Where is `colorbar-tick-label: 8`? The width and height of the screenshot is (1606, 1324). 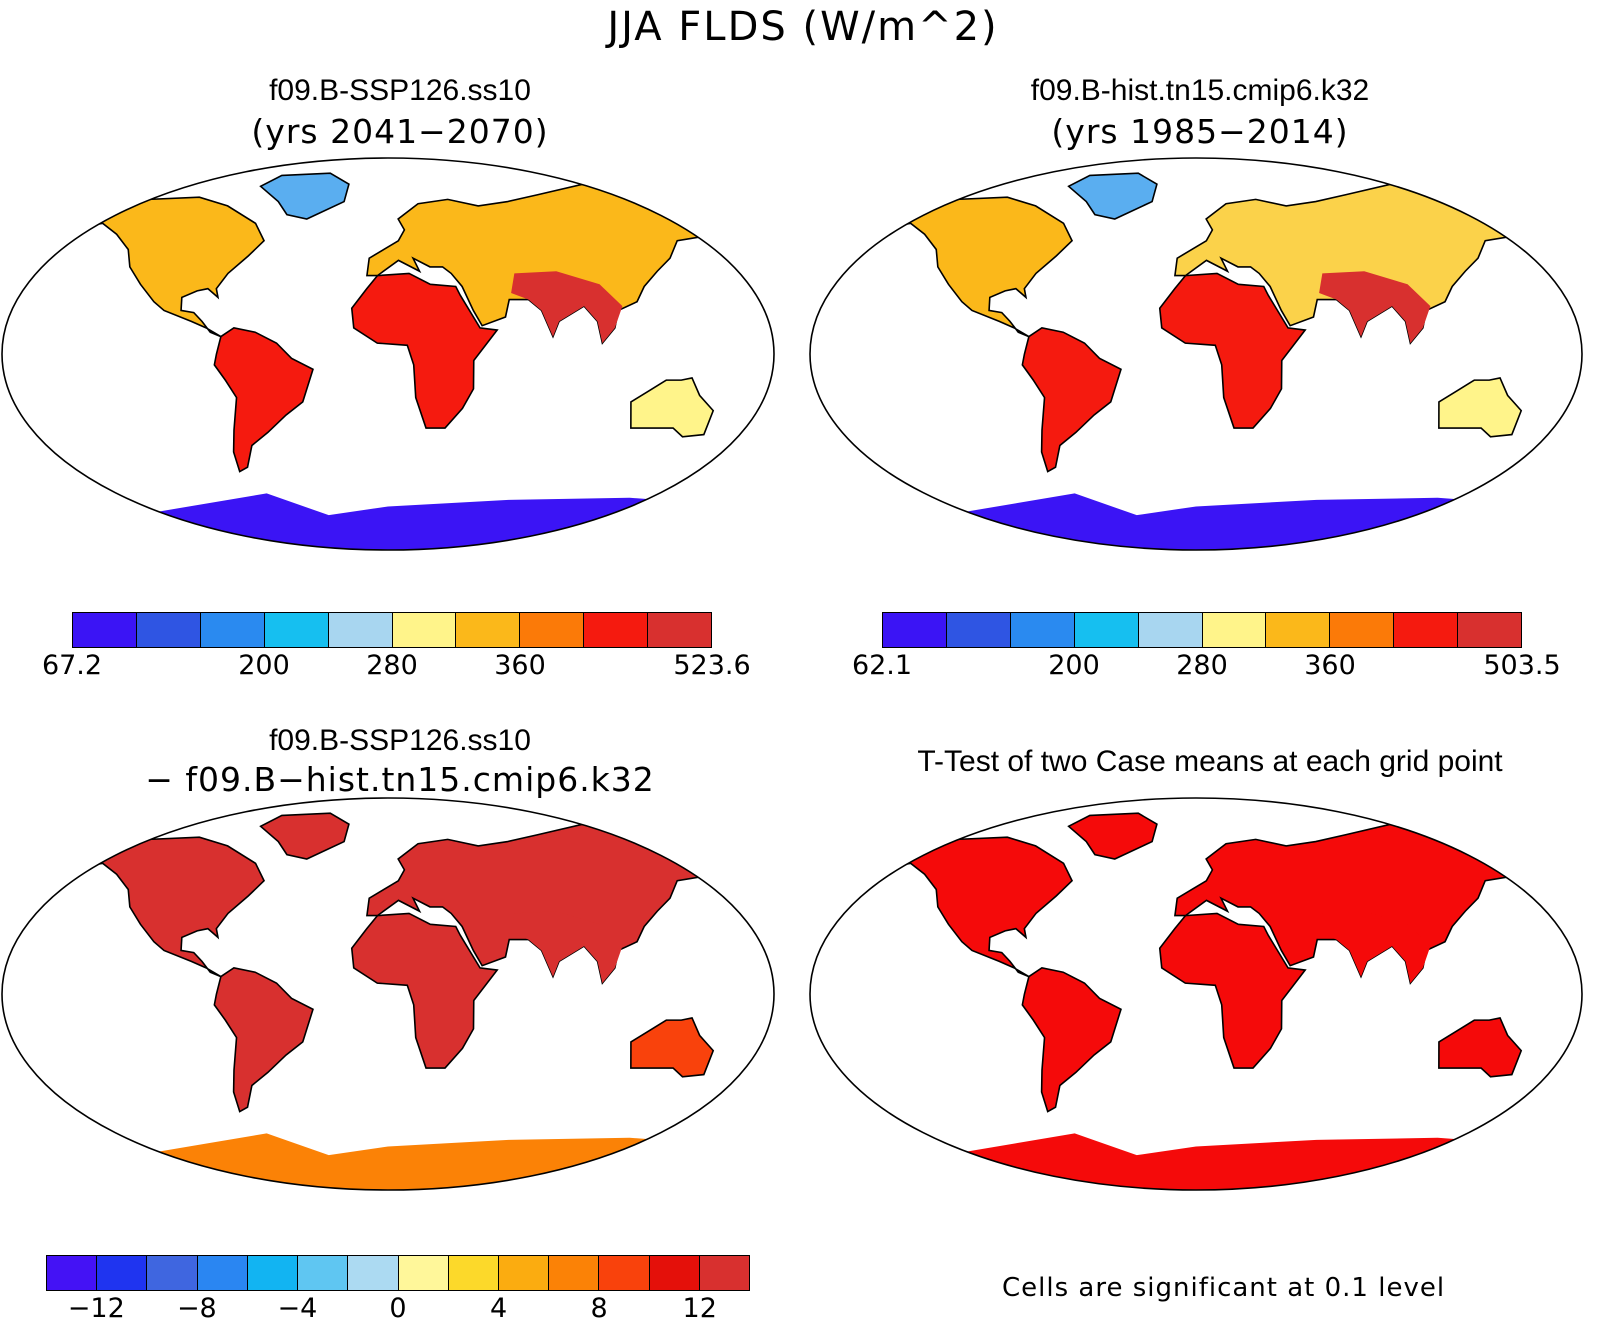 colorbar-tick-label: 8 is located at coordinates (599, 1308).